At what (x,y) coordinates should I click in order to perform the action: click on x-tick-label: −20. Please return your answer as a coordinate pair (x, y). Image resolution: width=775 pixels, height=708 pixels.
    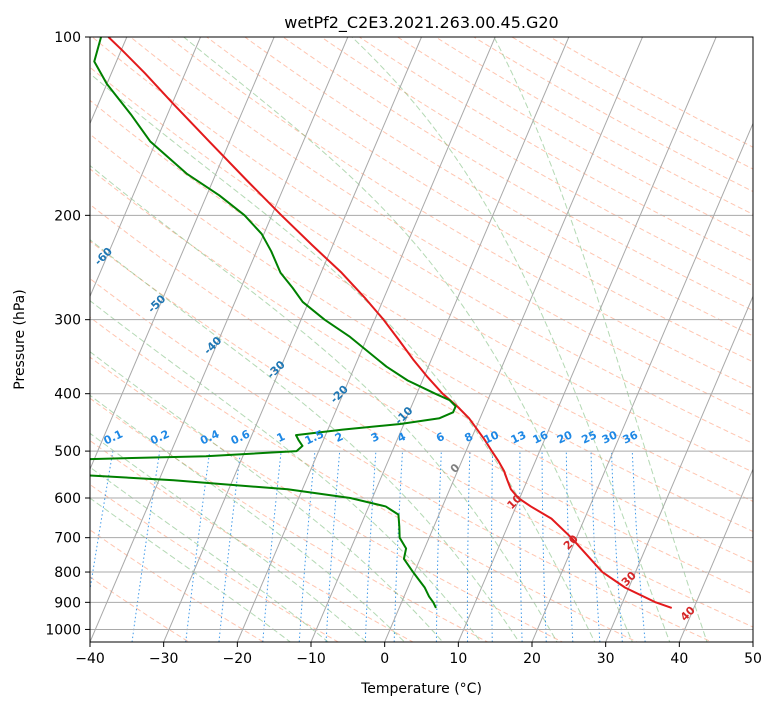
    Looking at the image, I should click on (238, 659).